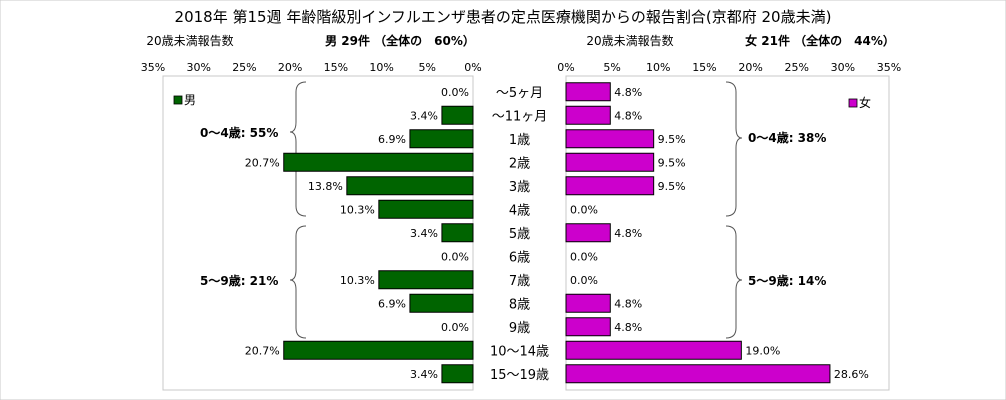  I want to click on male-legend-swatch, so click(178, 100).